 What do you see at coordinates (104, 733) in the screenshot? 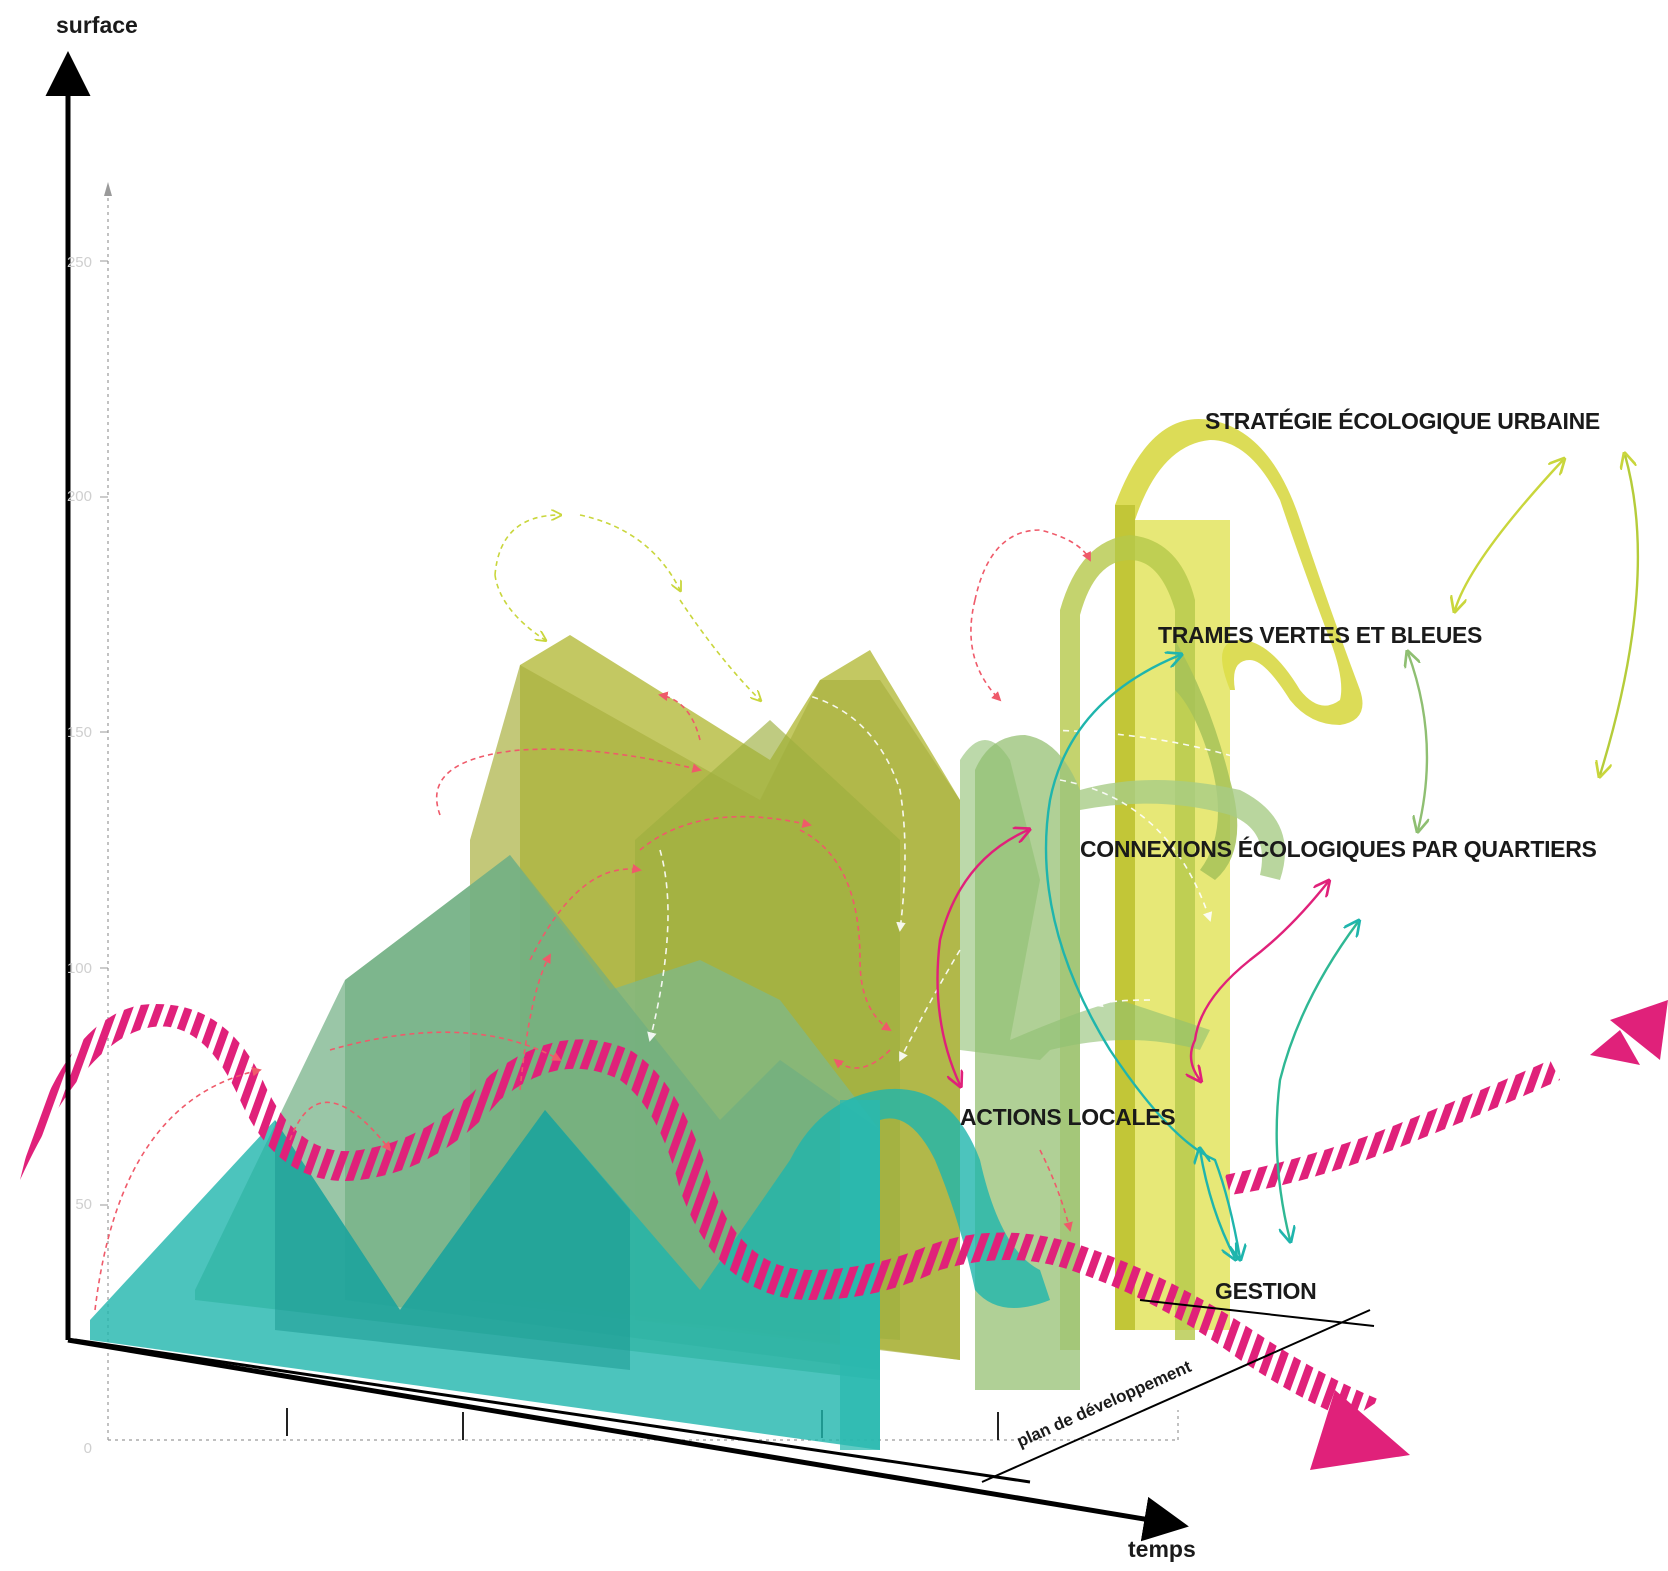
I see `inner-ticks` at bounding box center [104, 733].